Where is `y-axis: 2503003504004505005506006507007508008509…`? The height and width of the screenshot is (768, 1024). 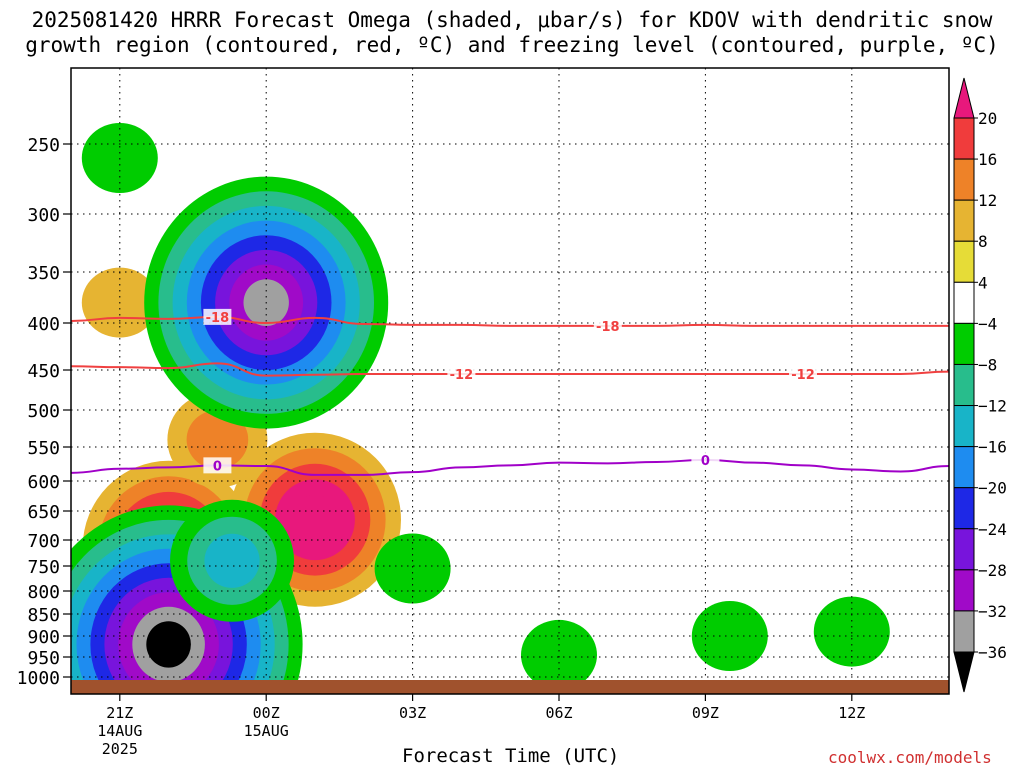 y-axis: 2503003504004505005506006507007508008509… is located at coordinates (44, 412).